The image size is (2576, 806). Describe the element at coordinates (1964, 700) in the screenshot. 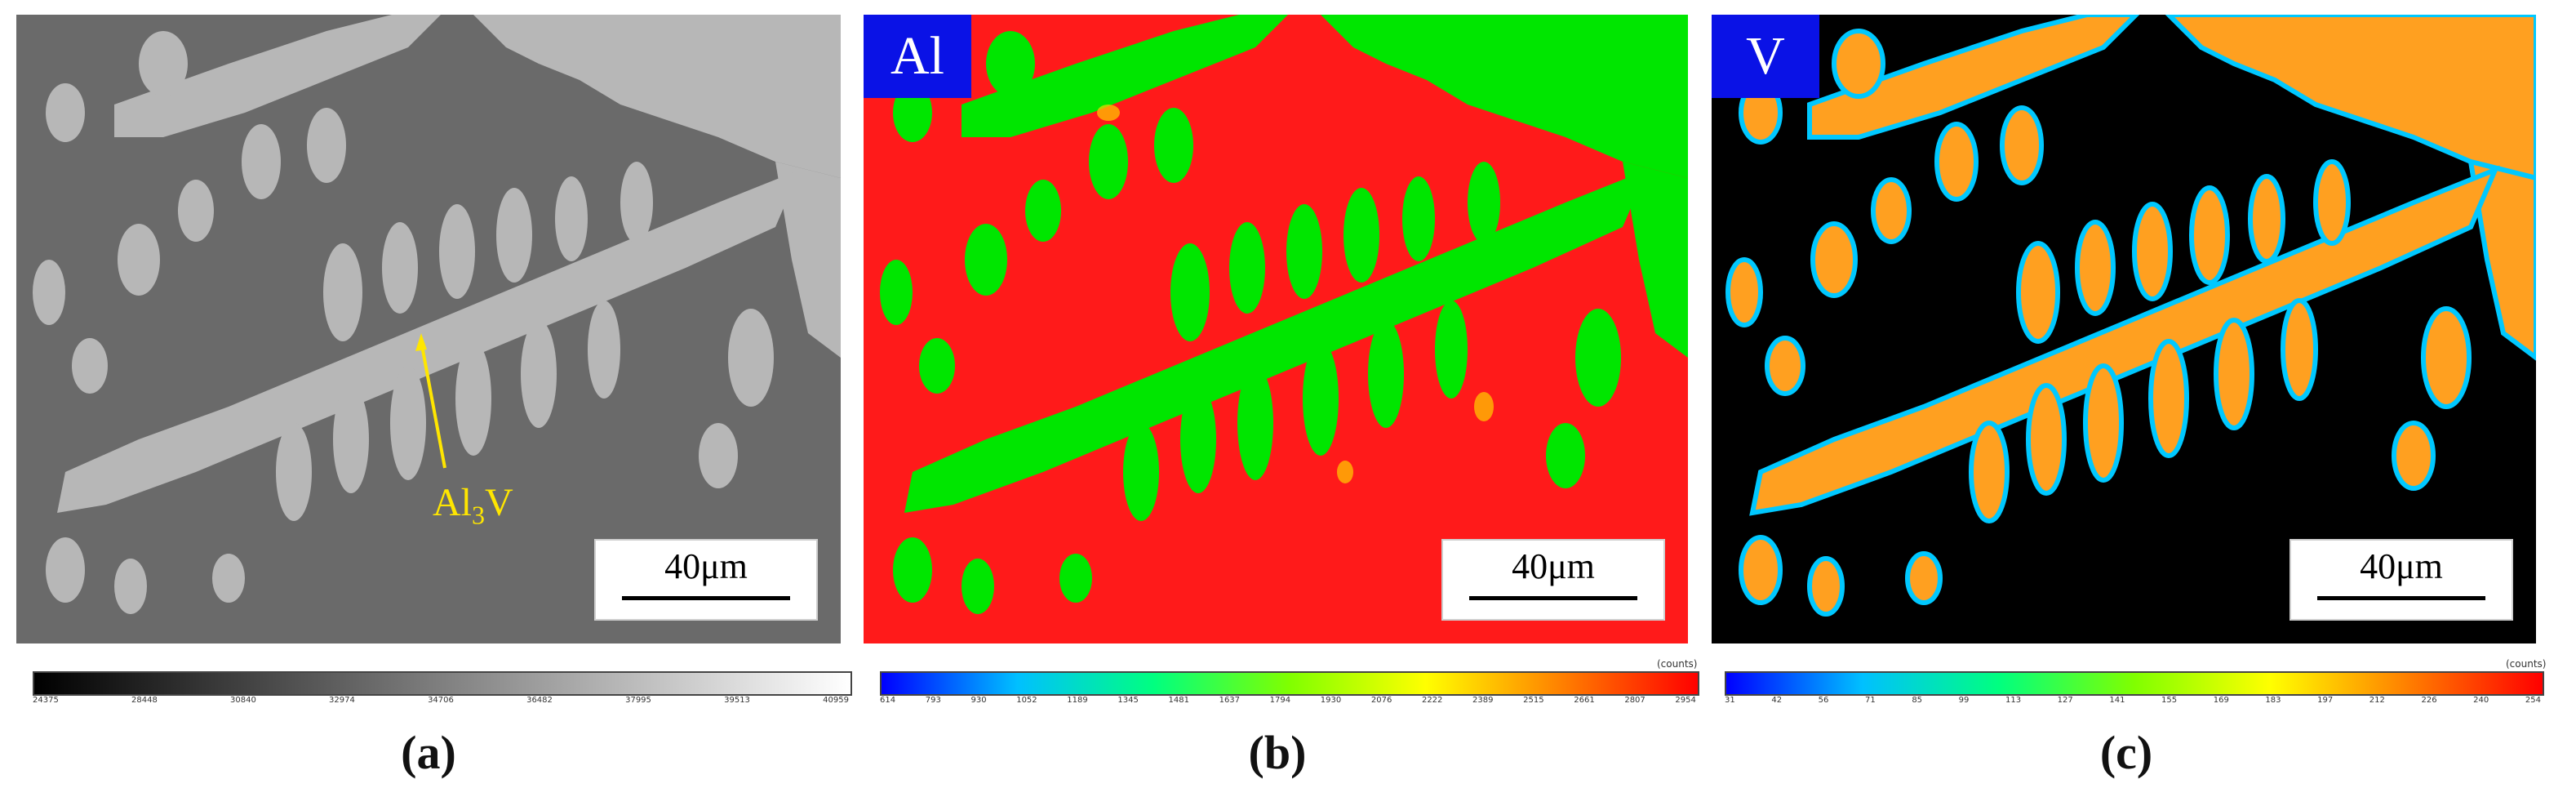

I see `colorbar-tick-label: 99` at that location.